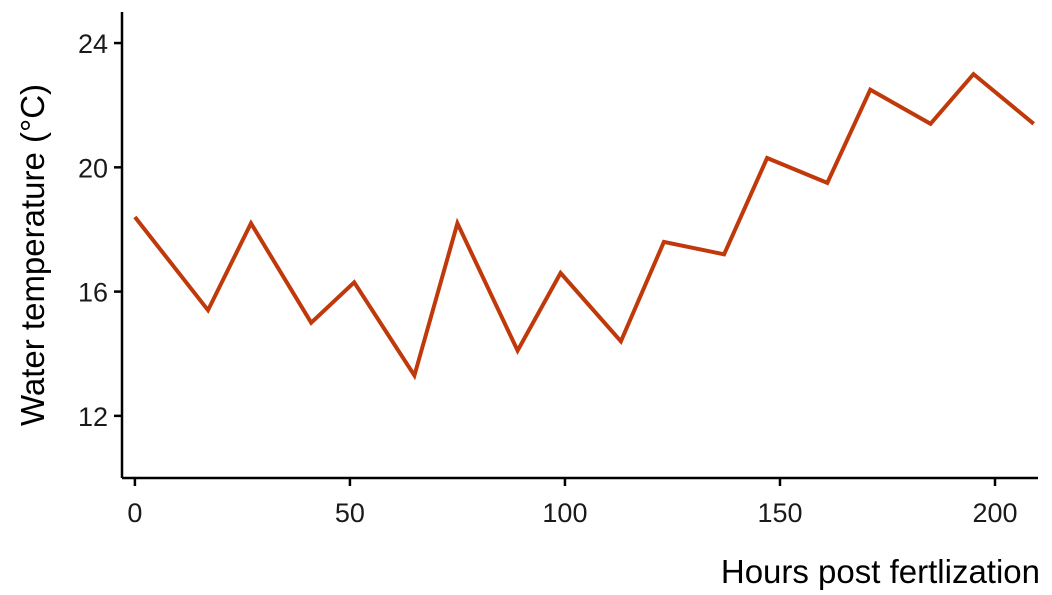  Describe the element at coordinates (32, 255) in the screenshot. I see `y-axis-title: Water temperature (°C)` at that location.